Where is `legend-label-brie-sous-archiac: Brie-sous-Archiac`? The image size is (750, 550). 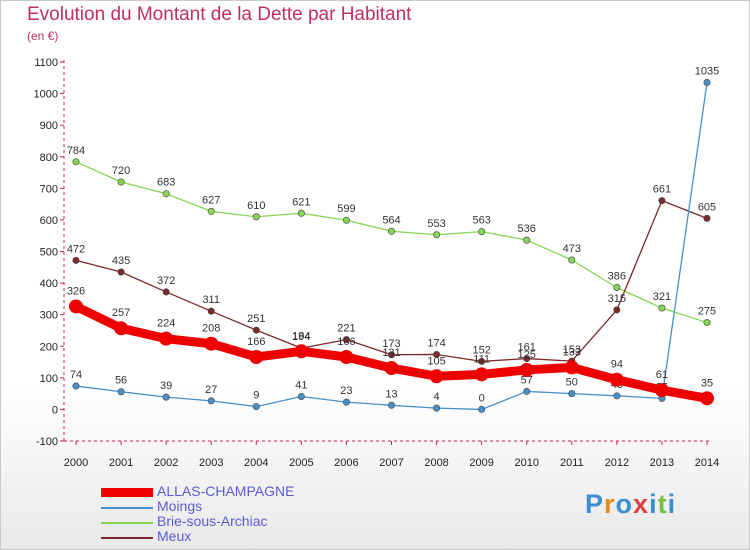 legend-label-brie-sous-archiac: Brie-sous-Archiac is located at coordinates (212, 521).